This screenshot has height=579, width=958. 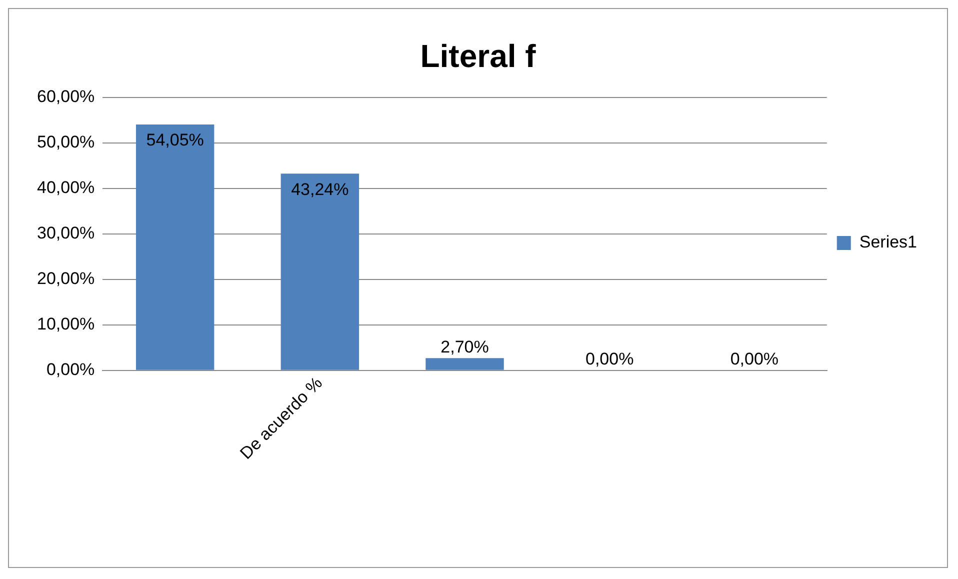 I want to click on chart-title: Literal f, so click(x=478, y=56).